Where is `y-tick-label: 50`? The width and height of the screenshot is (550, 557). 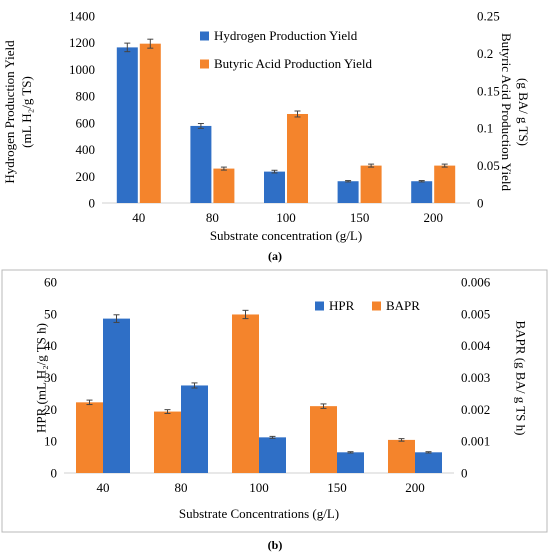 y-tick-label: 50 is located at coordinates (50, 313).